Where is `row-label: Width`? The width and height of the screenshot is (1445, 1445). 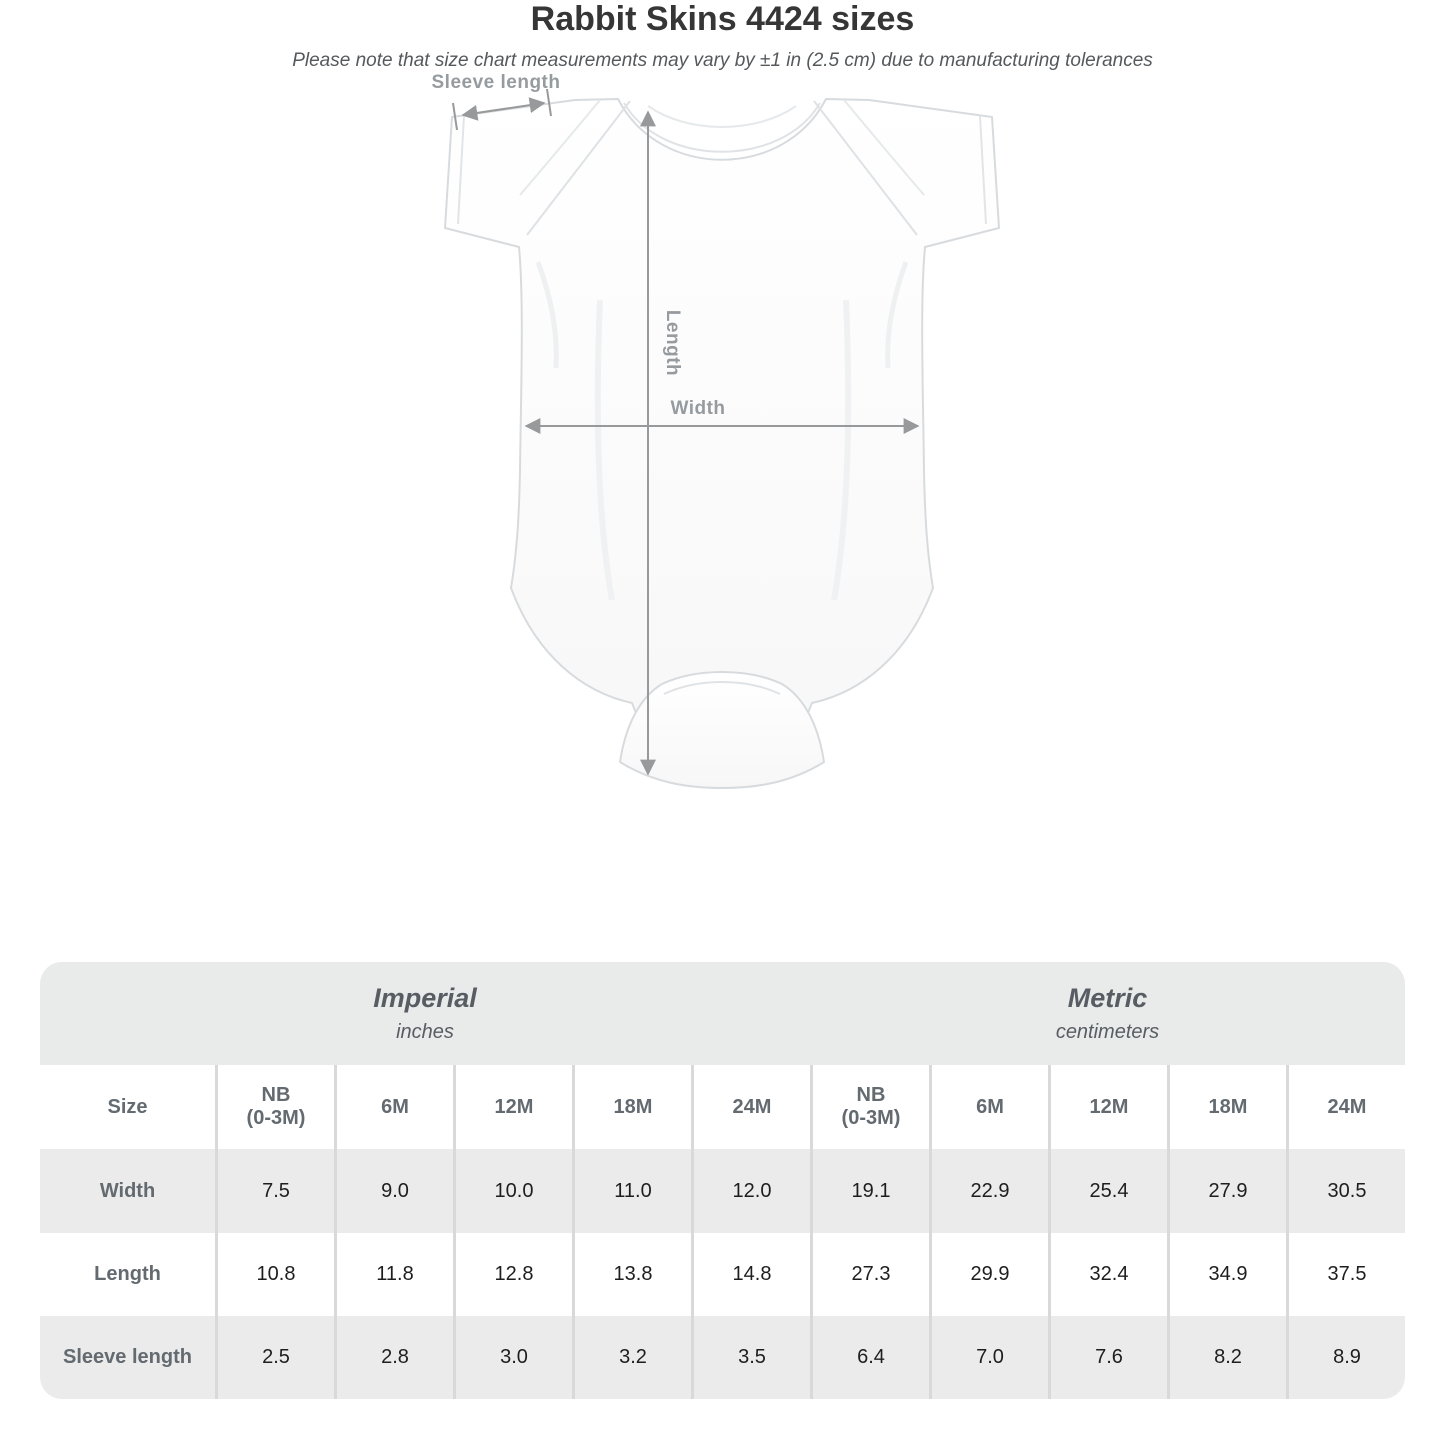
row-label: Width is located at coordinates (127, 1190).